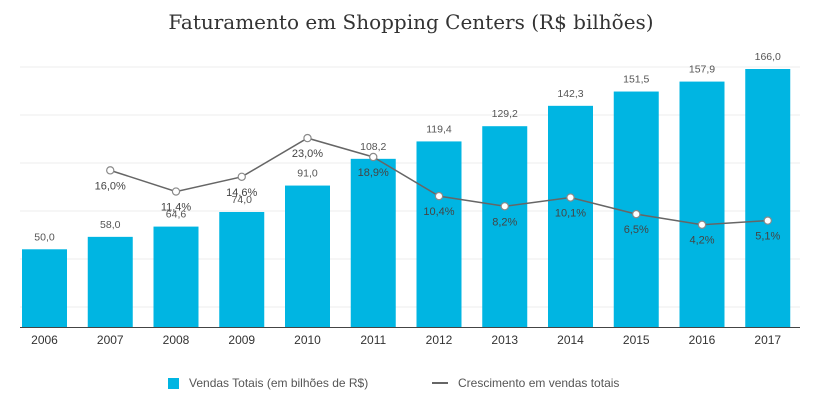 The width and height of the screenshot is (822, 417). I want to click on x-tick-2009: 2009, so click(241, 340).